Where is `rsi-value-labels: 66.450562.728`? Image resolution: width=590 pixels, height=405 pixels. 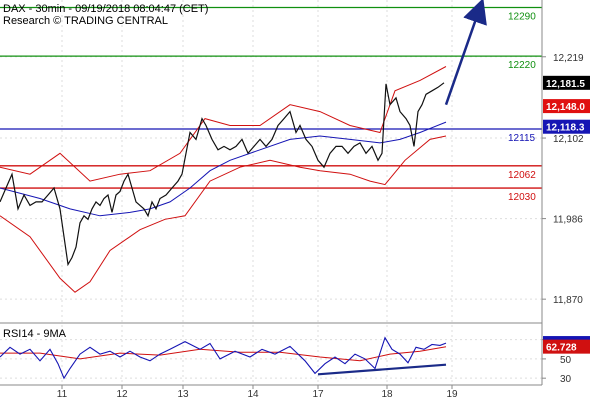 rsi-value-labels: 66.450562.728 is located at coordinates (566, 345).